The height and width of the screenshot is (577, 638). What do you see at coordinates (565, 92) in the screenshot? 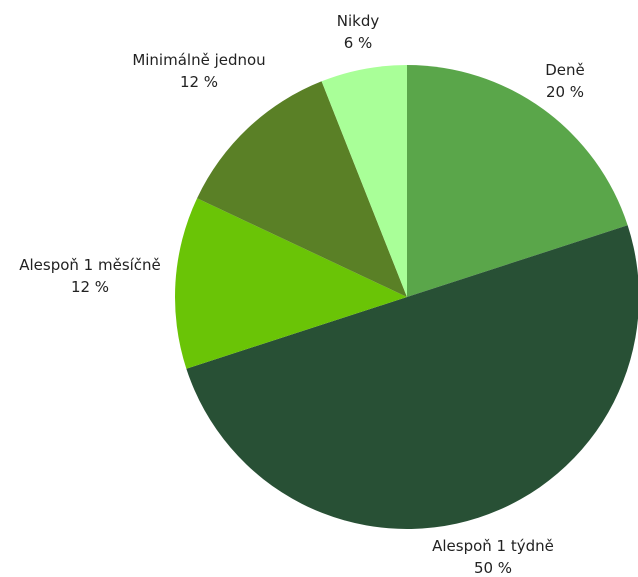
I see `slice-value-label-1: 20 %` at bounding box center [565, 92].